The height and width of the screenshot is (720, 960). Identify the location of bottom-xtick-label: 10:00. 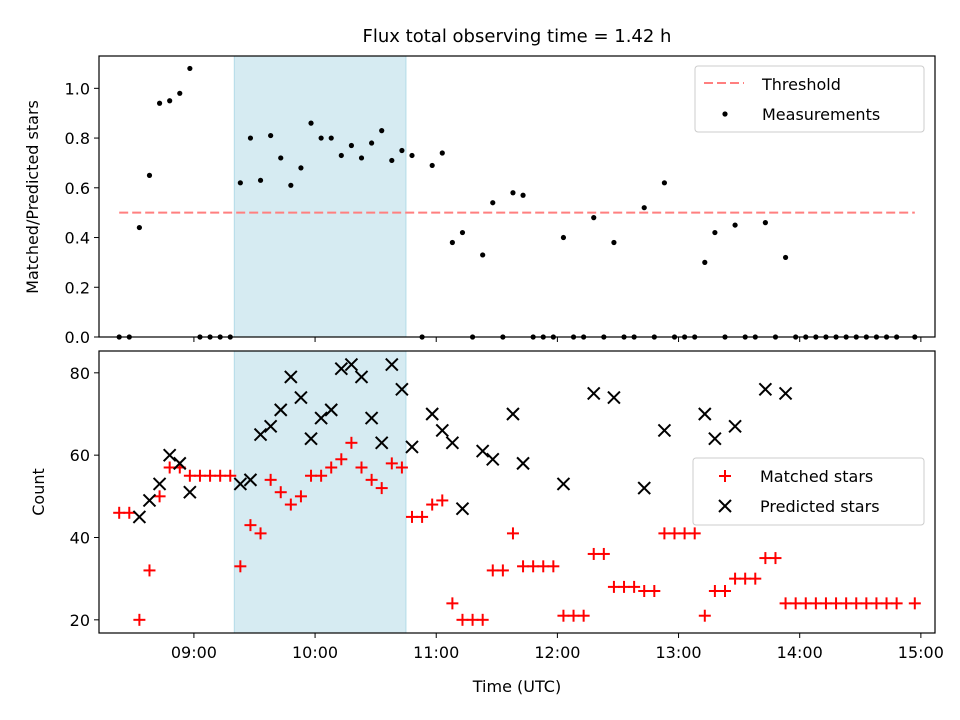
(315, 652).